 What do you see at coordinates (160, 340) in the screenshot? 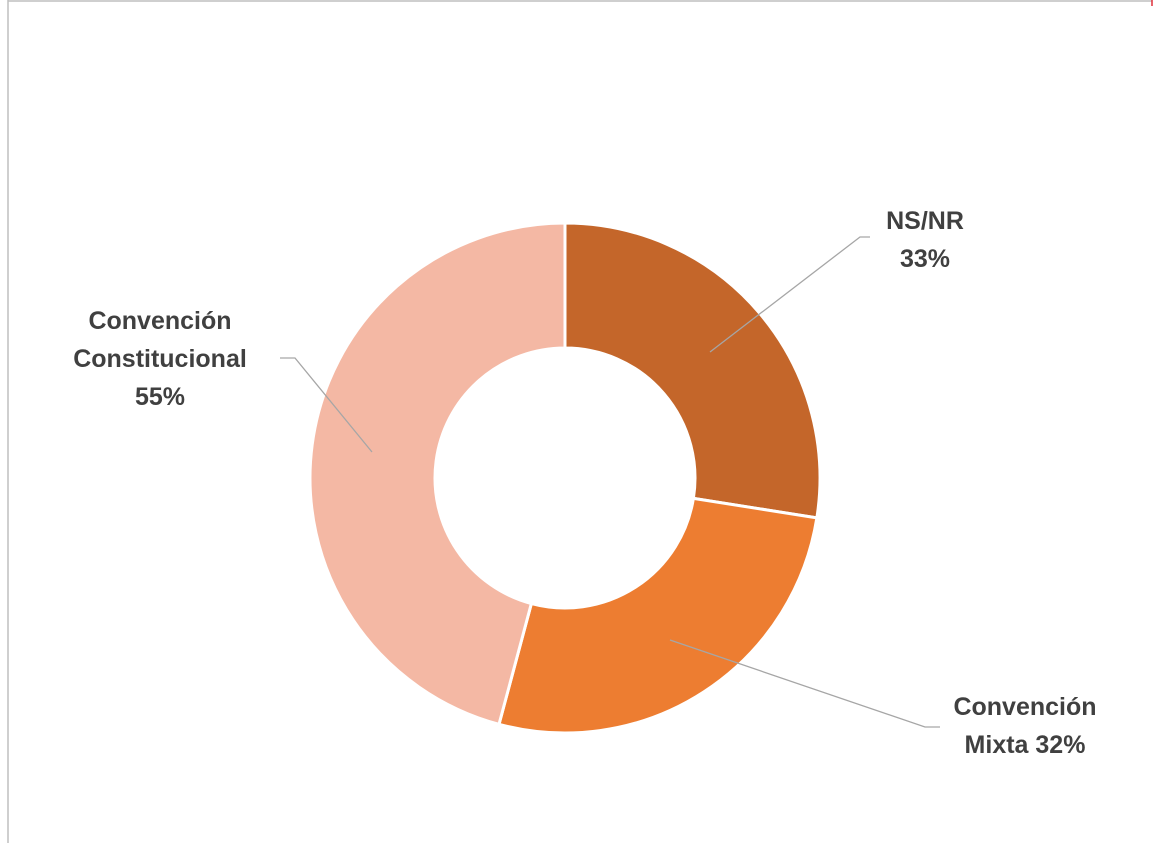
I see `category-label: Convención Constitucional` at bounding box center [160, 340].